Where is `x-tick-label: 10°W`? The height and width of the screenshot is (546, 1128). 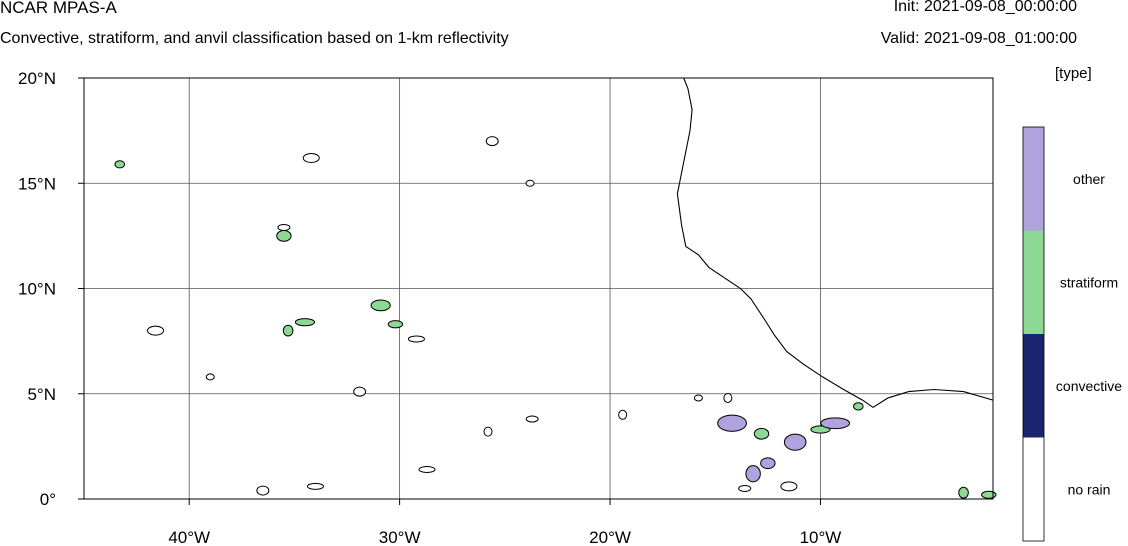 x-tick-label: 10°W is located at coordinates (821, 537).